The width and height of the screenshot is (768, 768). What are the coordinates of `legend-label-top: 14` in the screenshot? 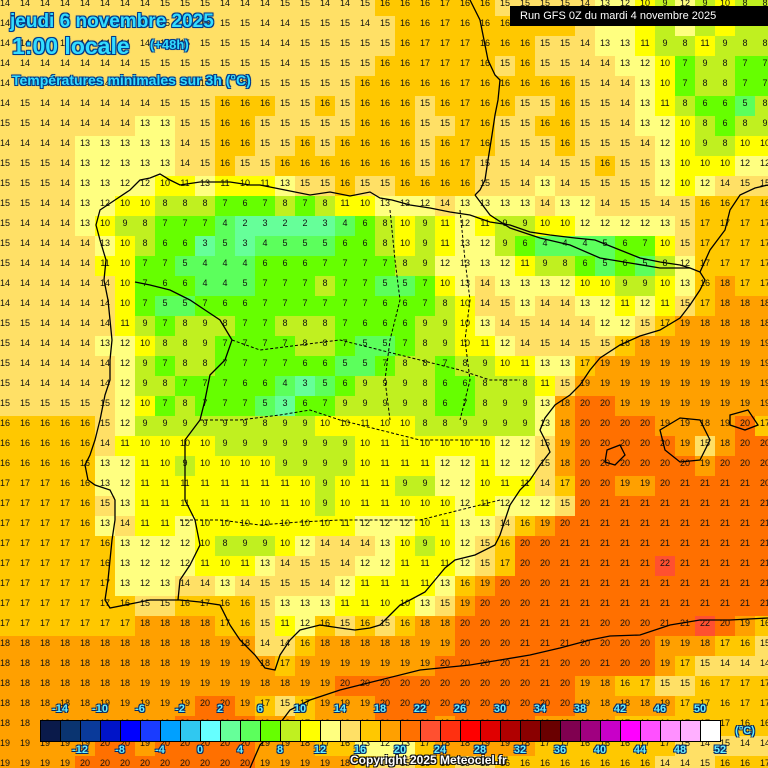 It's located at (340, 709).